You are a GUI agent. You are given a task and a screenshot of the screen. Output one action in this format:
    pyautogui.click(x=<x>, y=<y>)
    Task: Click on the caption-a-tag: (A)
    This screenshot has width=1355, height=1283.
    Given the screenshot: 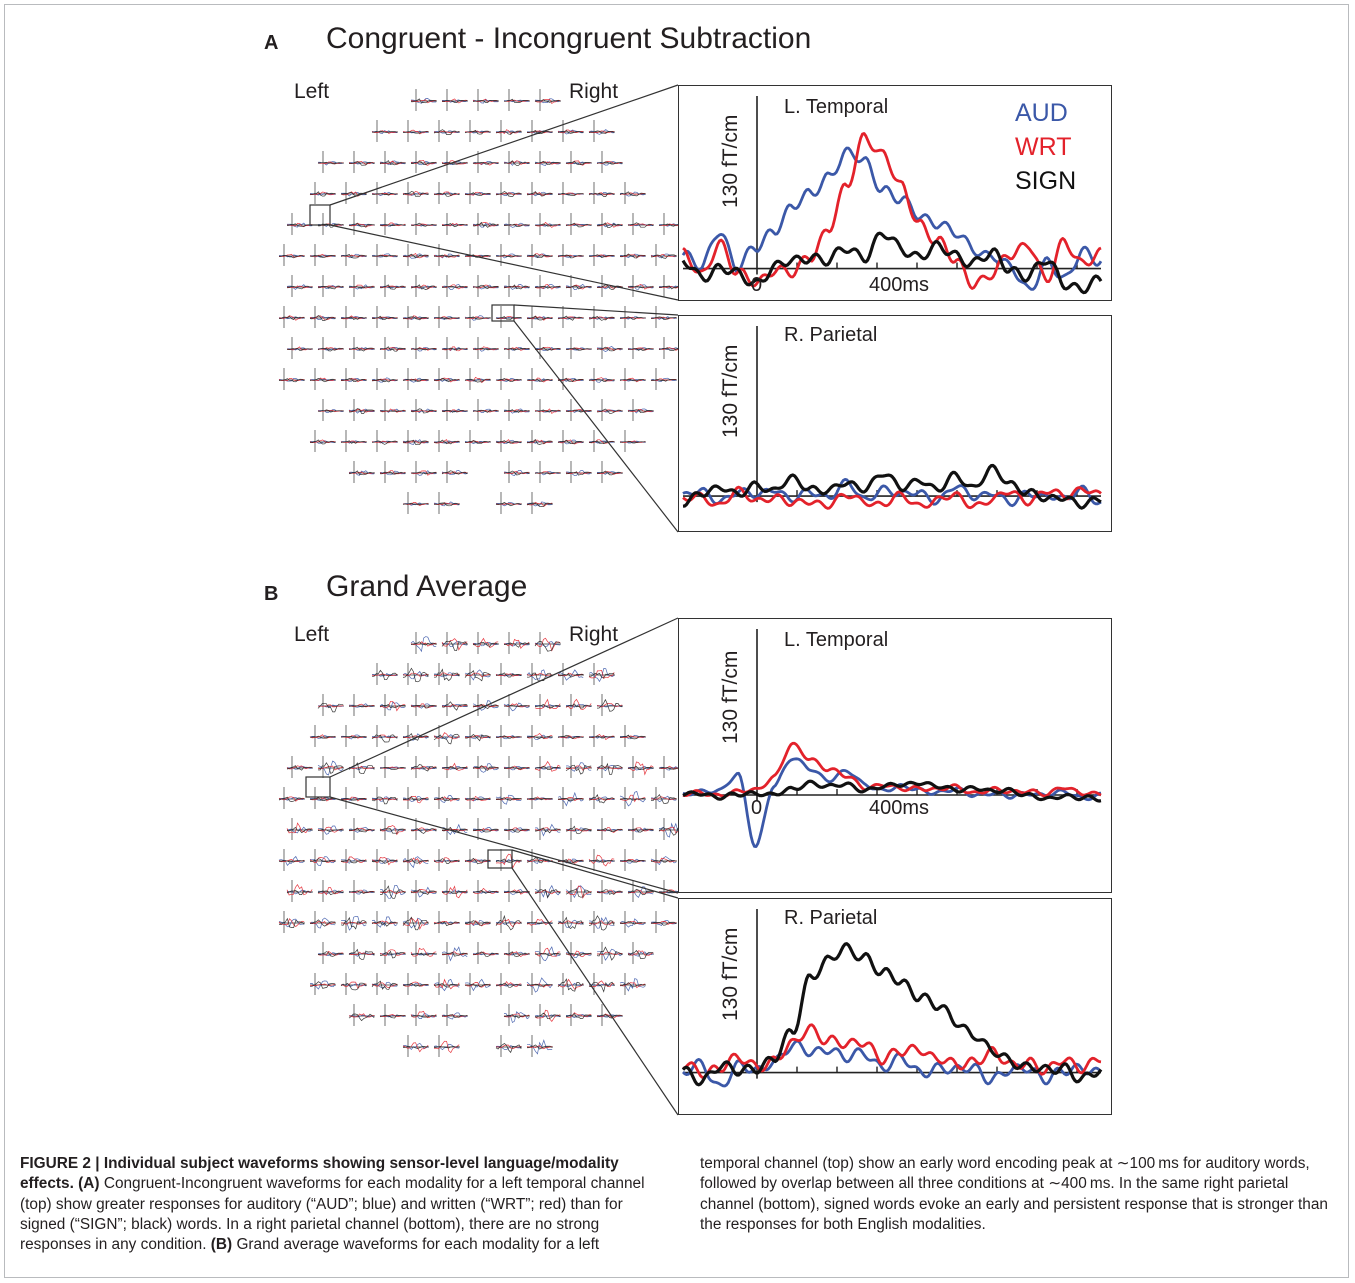 What is the action you would take?
    pyautogui.click(x=89, y=1184)
    